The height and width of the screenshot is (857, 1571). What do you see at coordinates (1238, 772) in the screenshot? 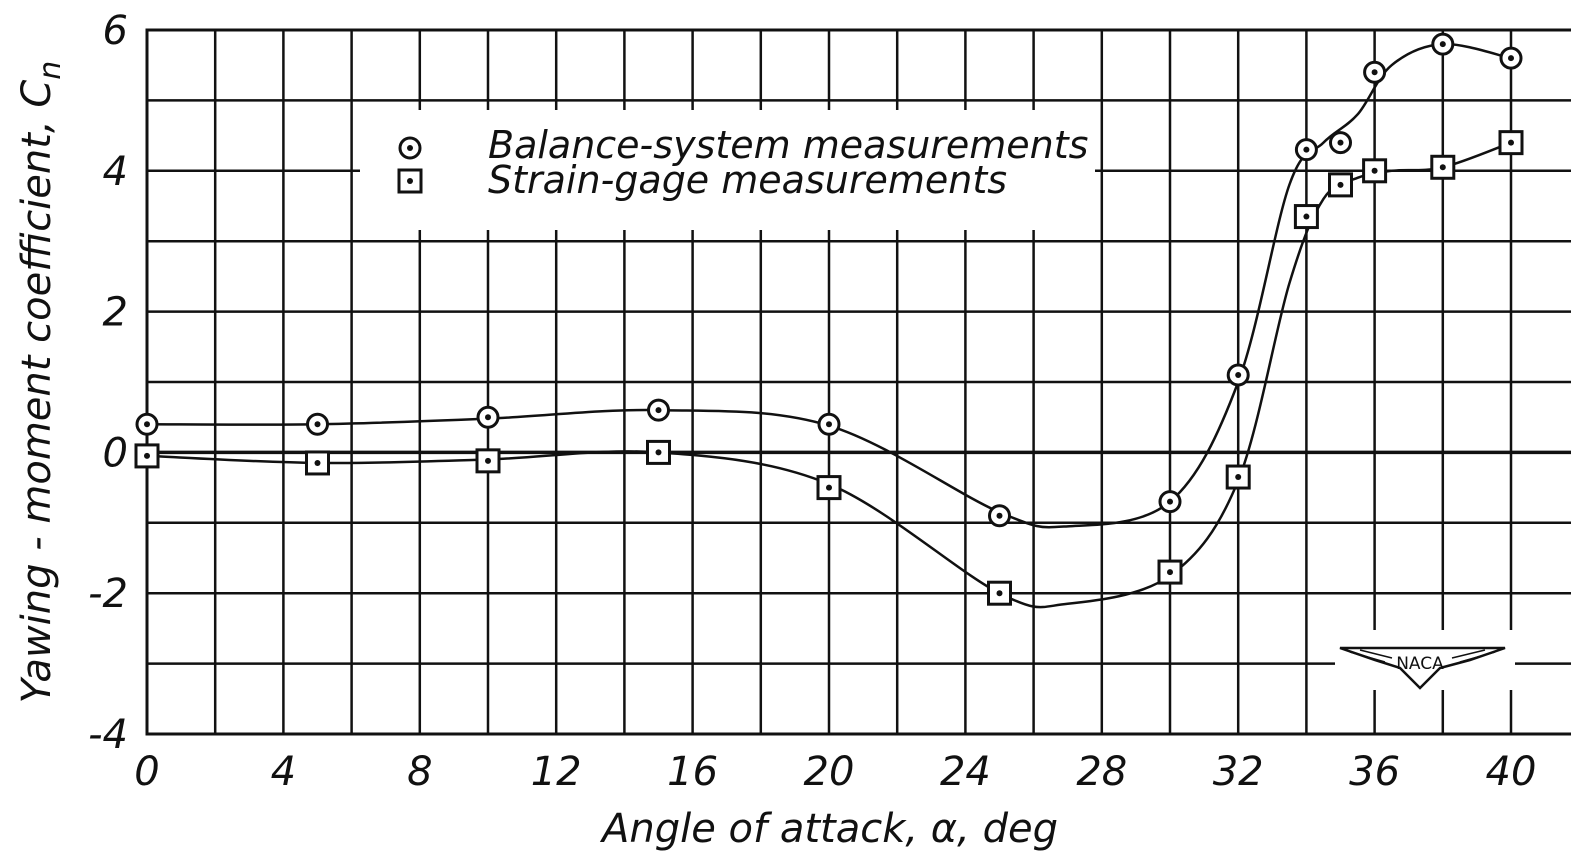
I see `x-tick-label: 32` at bounding box center [1238, 772].